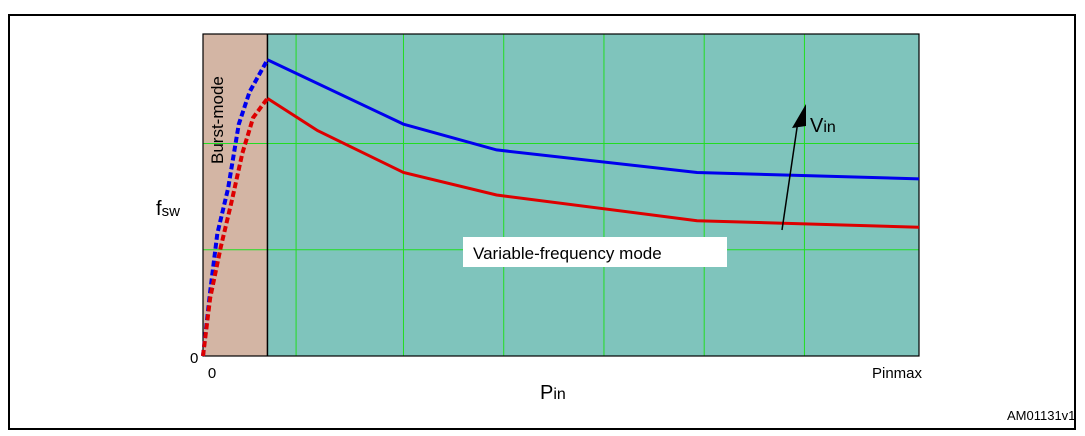  What do you see at coordinates (559, 394) in the screenshot?
I see `x-axis-label-subscript: in` at bounding box center [559, 394].